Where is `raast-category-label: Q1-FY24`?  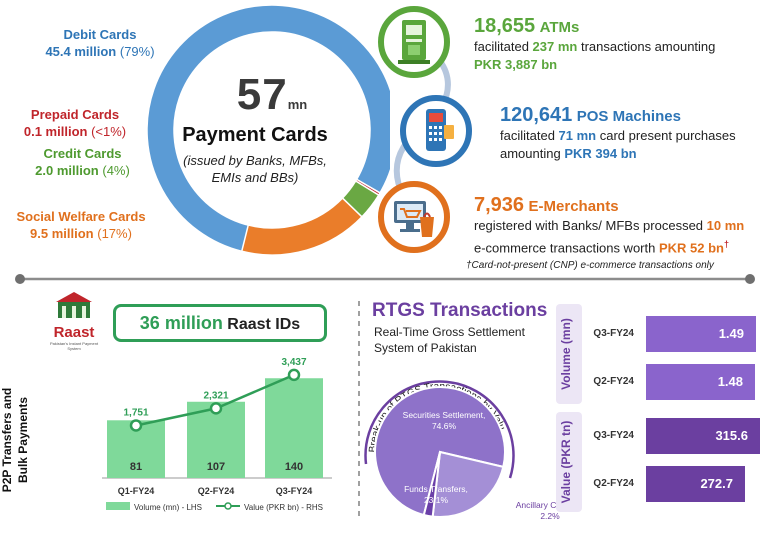 raast-category-label: Q1-FY24 is located at coordinates (136, 491).